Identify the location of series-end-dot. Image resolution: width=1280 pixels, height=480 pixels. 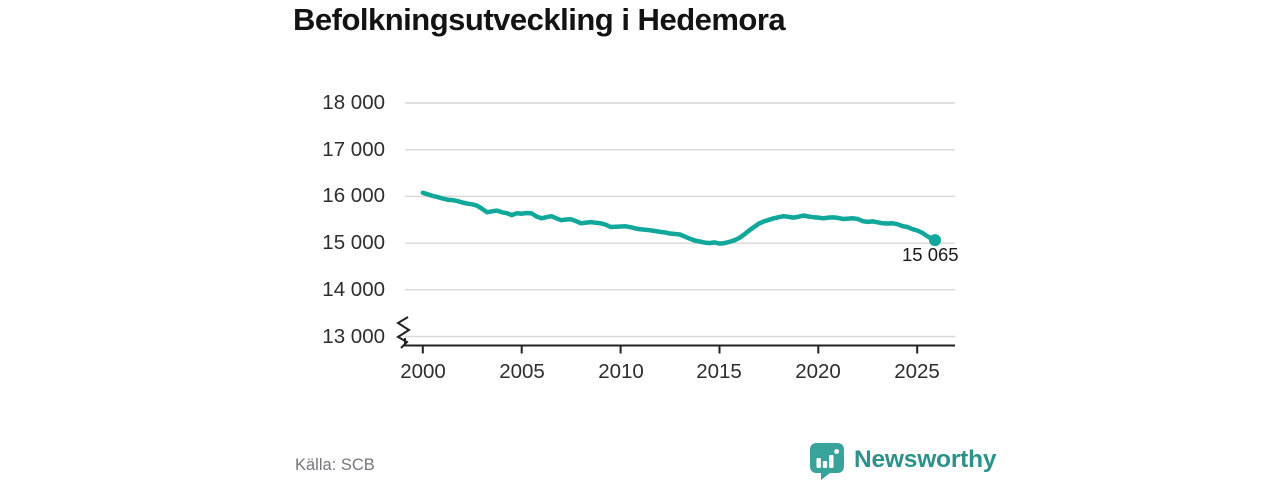
(935, 240).